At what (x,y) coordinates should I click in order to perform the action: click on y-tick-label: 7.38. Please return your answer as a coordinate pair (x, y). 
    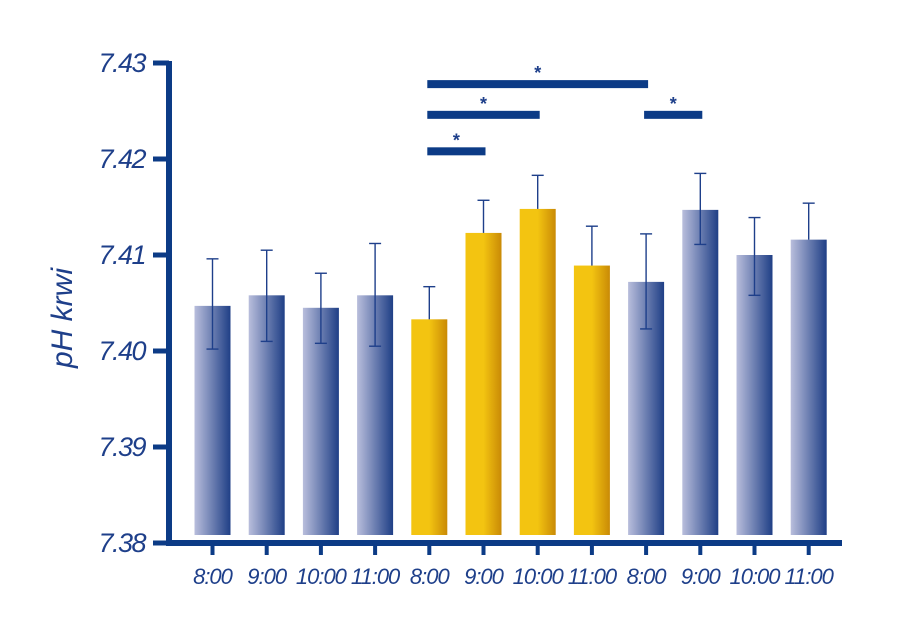
    Looking at the image, I should click on (122, 543).